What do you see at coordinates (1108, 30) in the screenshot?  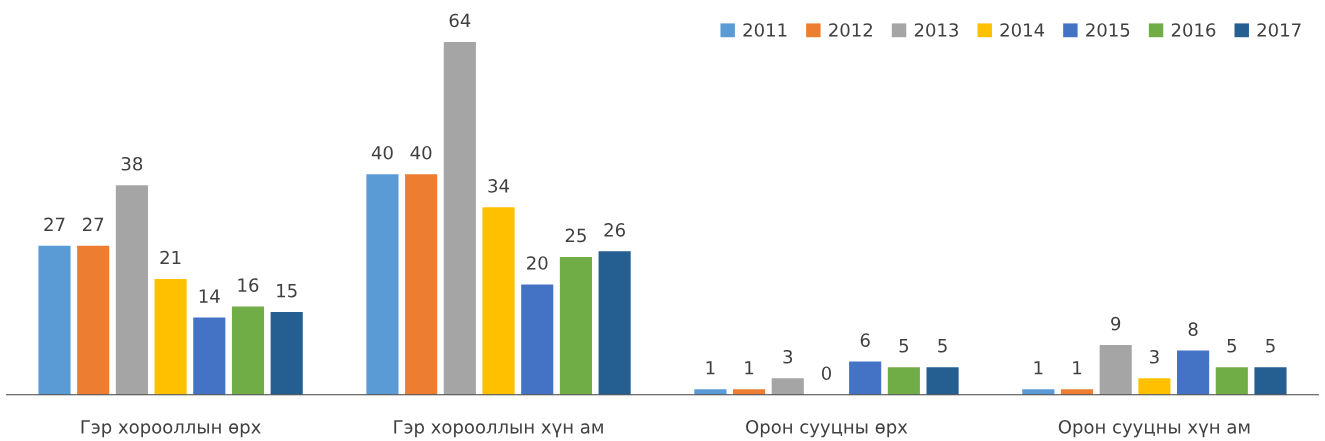 I see `legend-label: 2015` at bounding box center [1108, 30].